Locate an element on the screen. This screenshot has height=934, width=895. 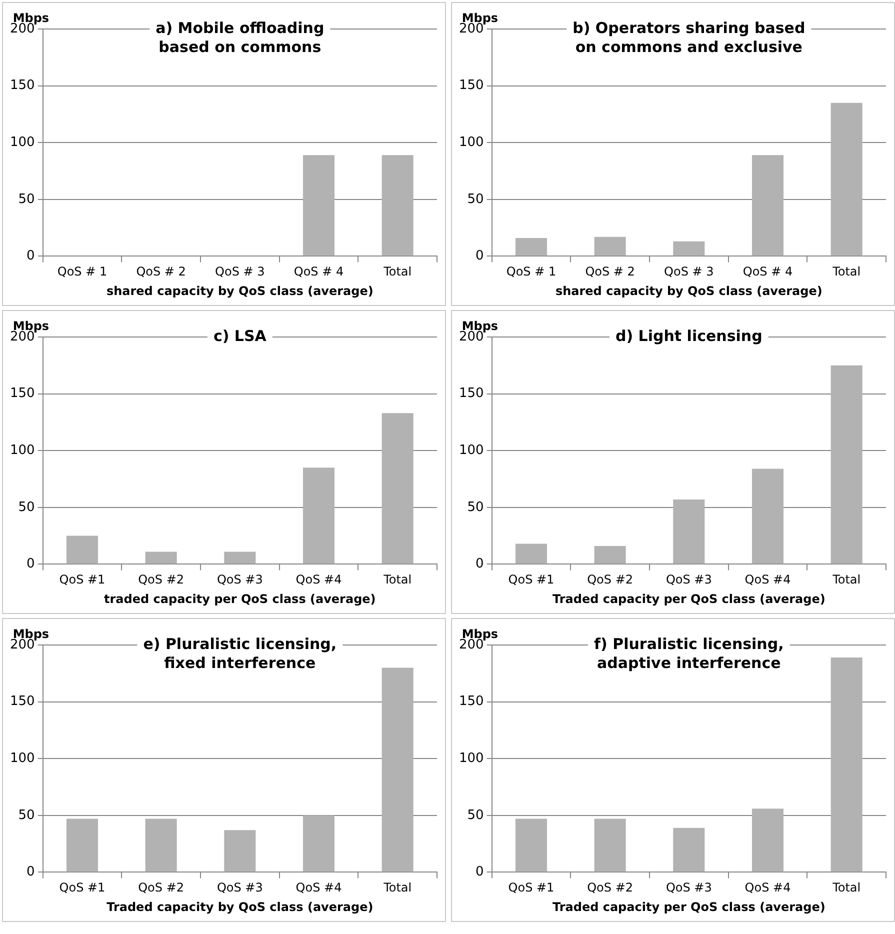
chart-title: a) Mobile offloading based on commons is located at coordinates (240, 37).